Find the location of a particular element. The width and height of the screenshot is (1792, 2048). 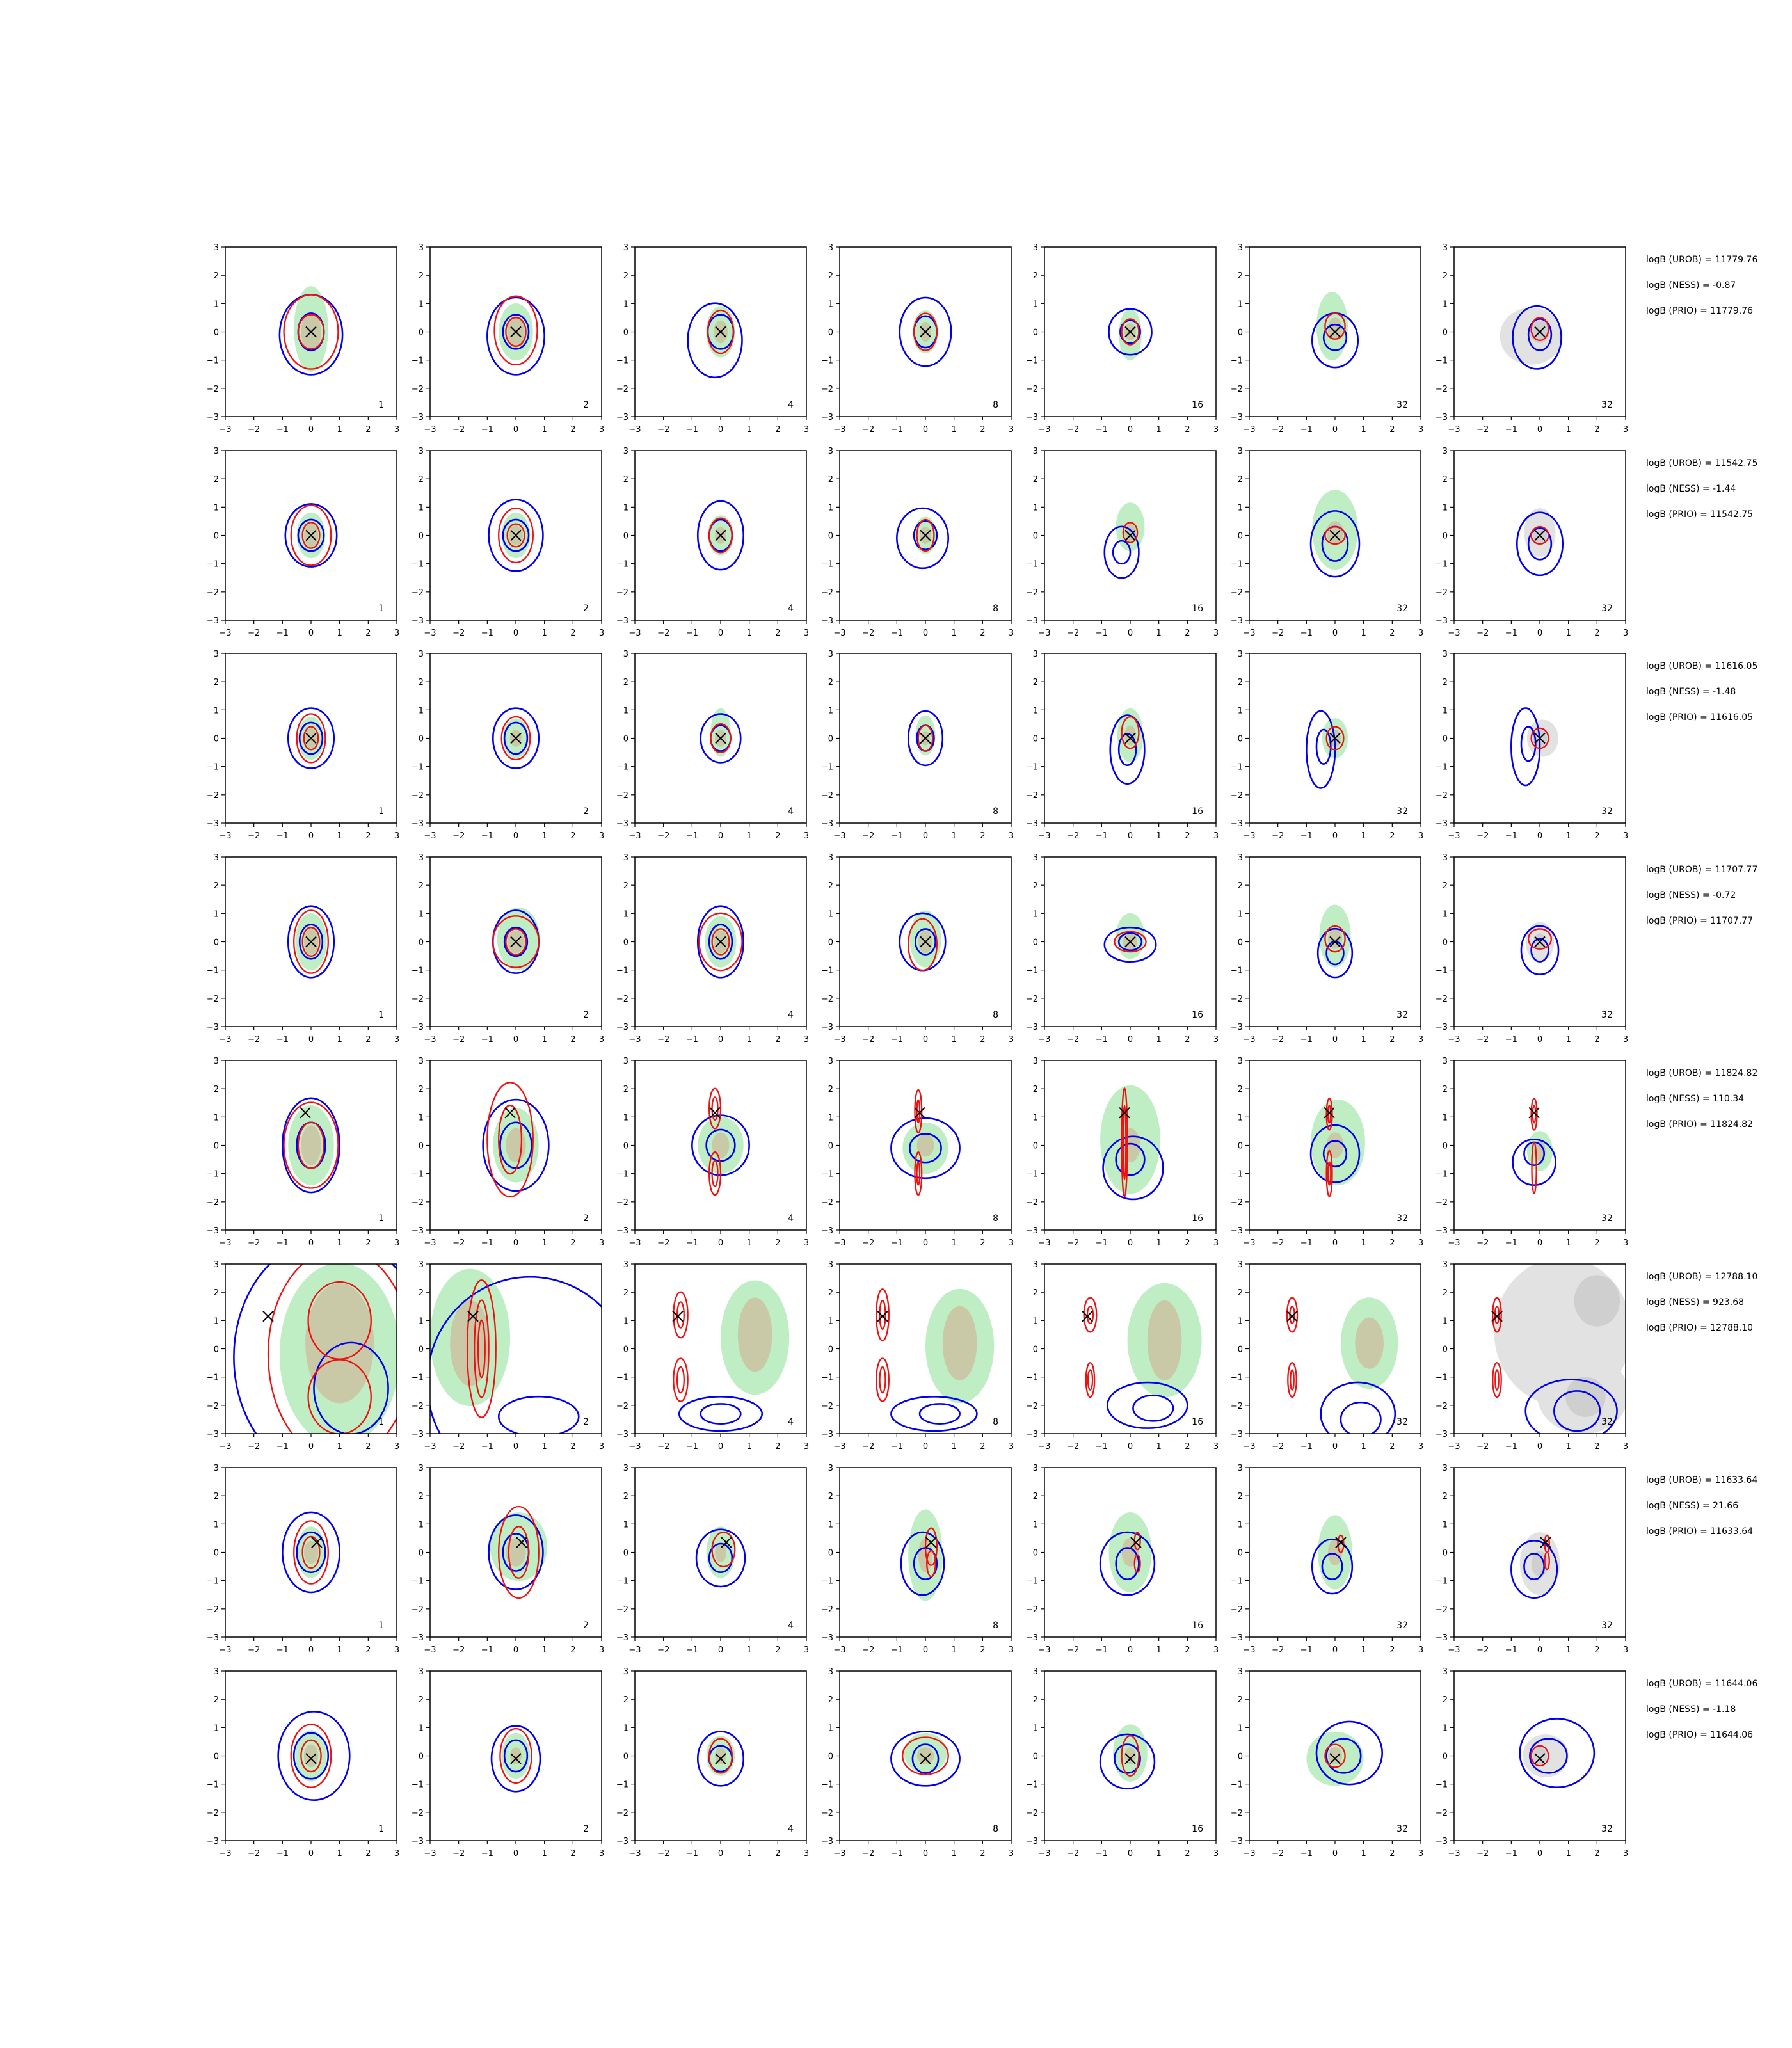

panel-label: 1 is located at coordinates (381, 1422).